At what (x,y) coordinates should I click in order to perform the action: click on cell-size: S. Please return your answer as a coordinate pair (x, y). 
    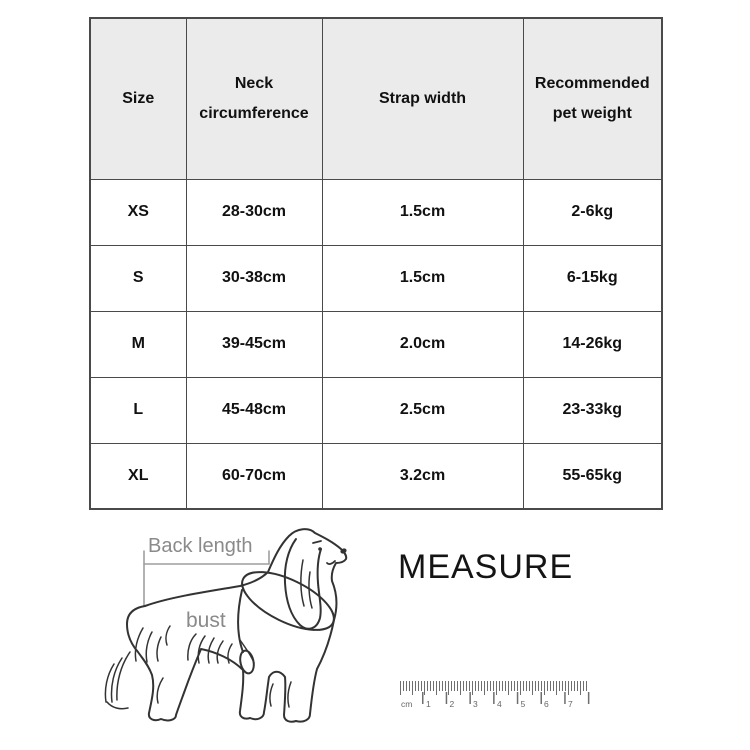
    Looking at the image, I should click on (138, 278).